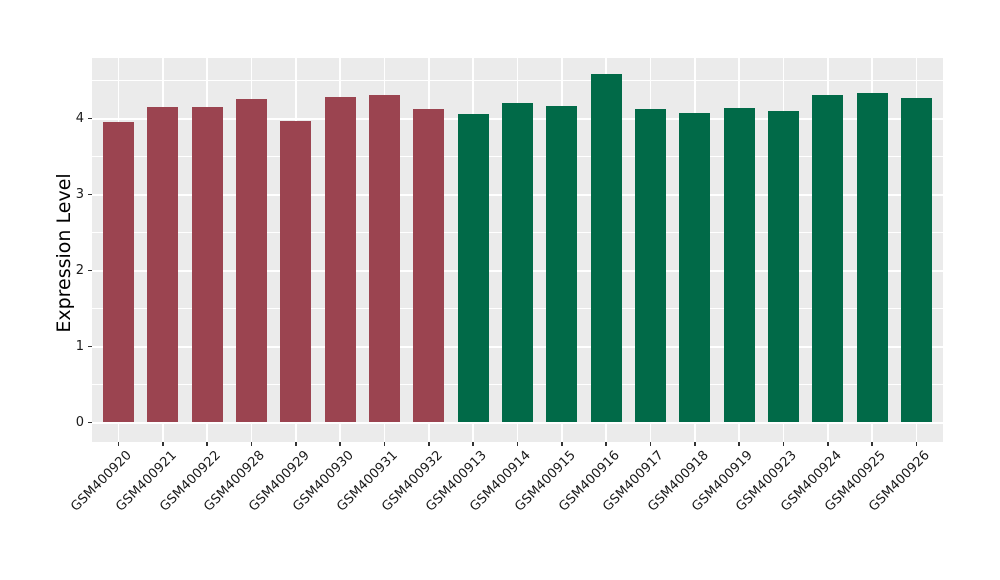  Describe the element at coordinates (163, 265) in the screenshot. I see `bar-GSM400921` at that location.